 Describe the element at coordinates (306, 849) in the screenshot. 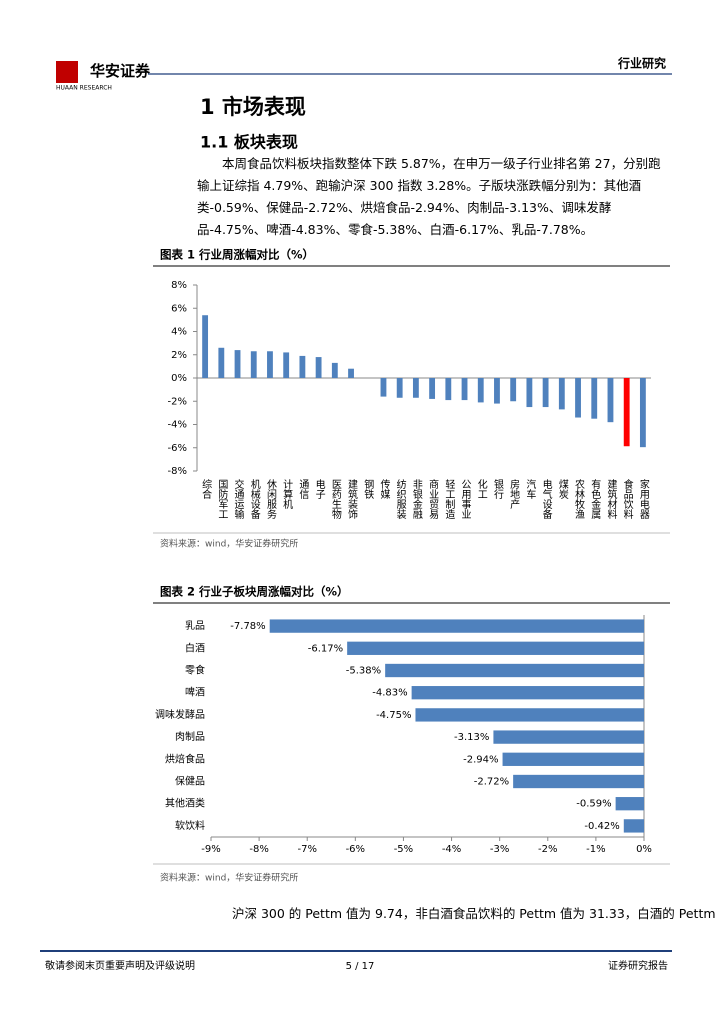

I see `x-tick-label: -7%` at that location.